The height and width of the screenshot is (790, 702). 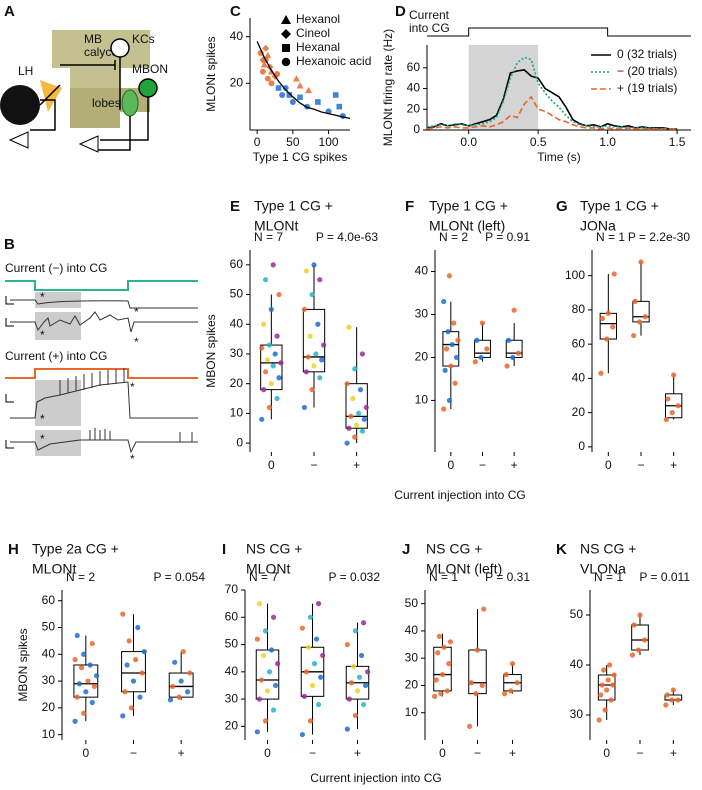 I want to click on panel-title: JONa, so click(x=598, y=226).